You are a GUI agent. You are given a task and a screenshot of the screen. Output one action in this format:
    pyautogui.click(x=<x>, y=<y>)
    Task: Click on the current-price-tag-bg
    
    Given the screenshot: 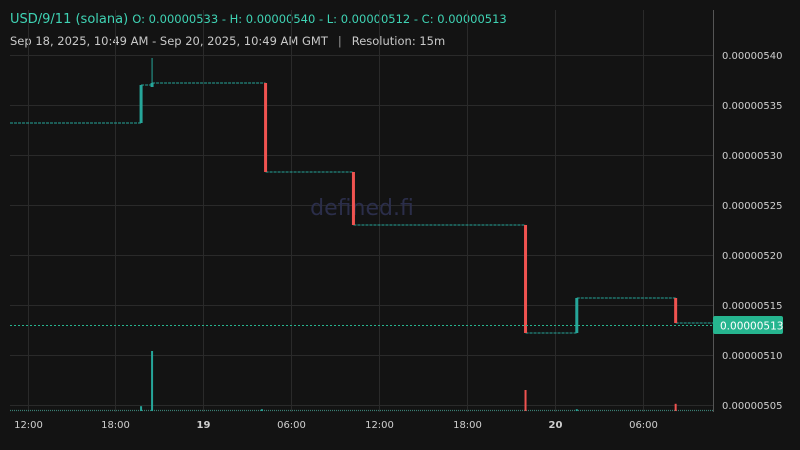 What is the action you would take?
    pyautogui.click(x=748, y=325)
    